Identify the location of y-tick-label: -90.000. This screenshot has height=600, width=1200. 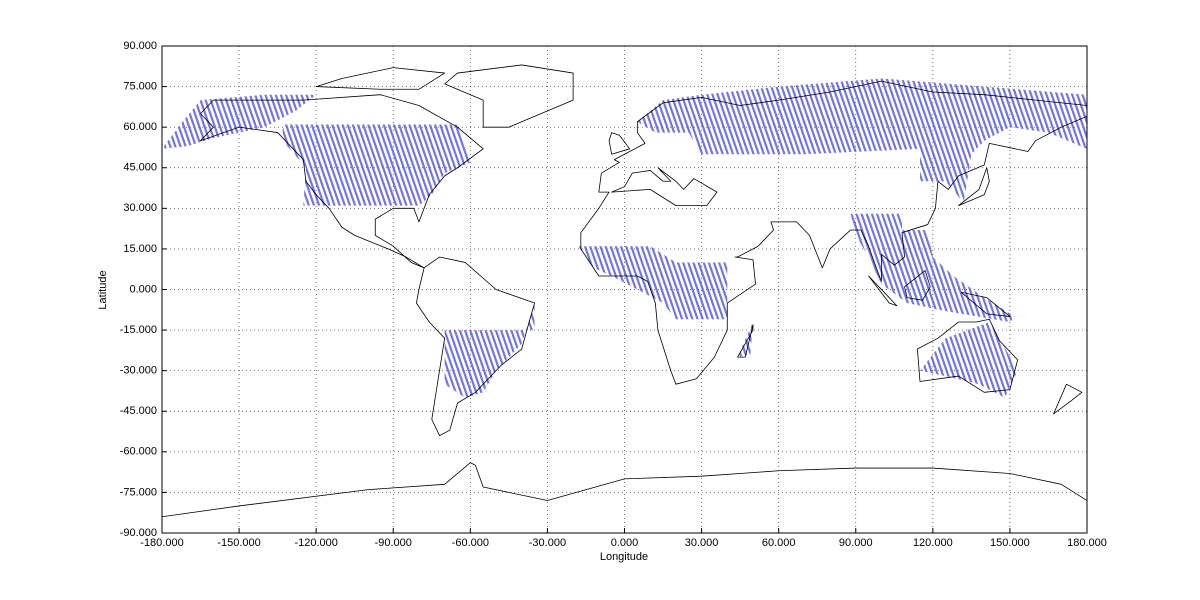
(138, 533).